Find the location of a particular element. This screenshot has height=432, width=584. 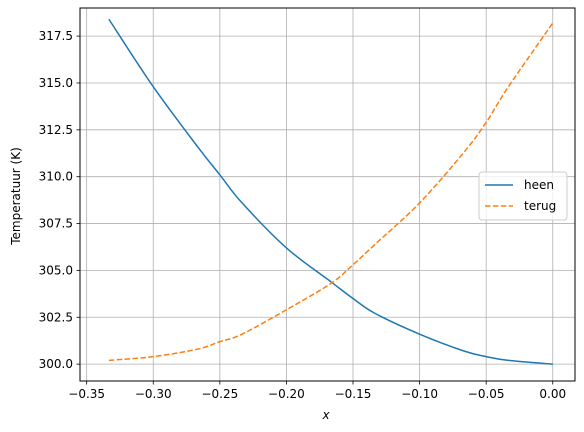

legend: heen terug is located at coordinates (523, 196).